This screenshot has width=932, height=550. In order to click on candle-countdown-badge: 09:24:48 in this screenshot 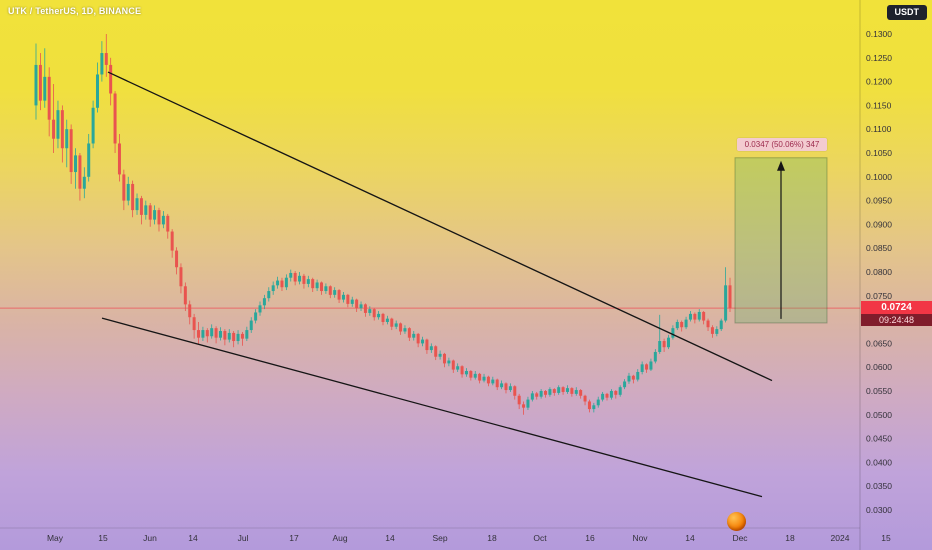, I will do `click(896, 320)`.